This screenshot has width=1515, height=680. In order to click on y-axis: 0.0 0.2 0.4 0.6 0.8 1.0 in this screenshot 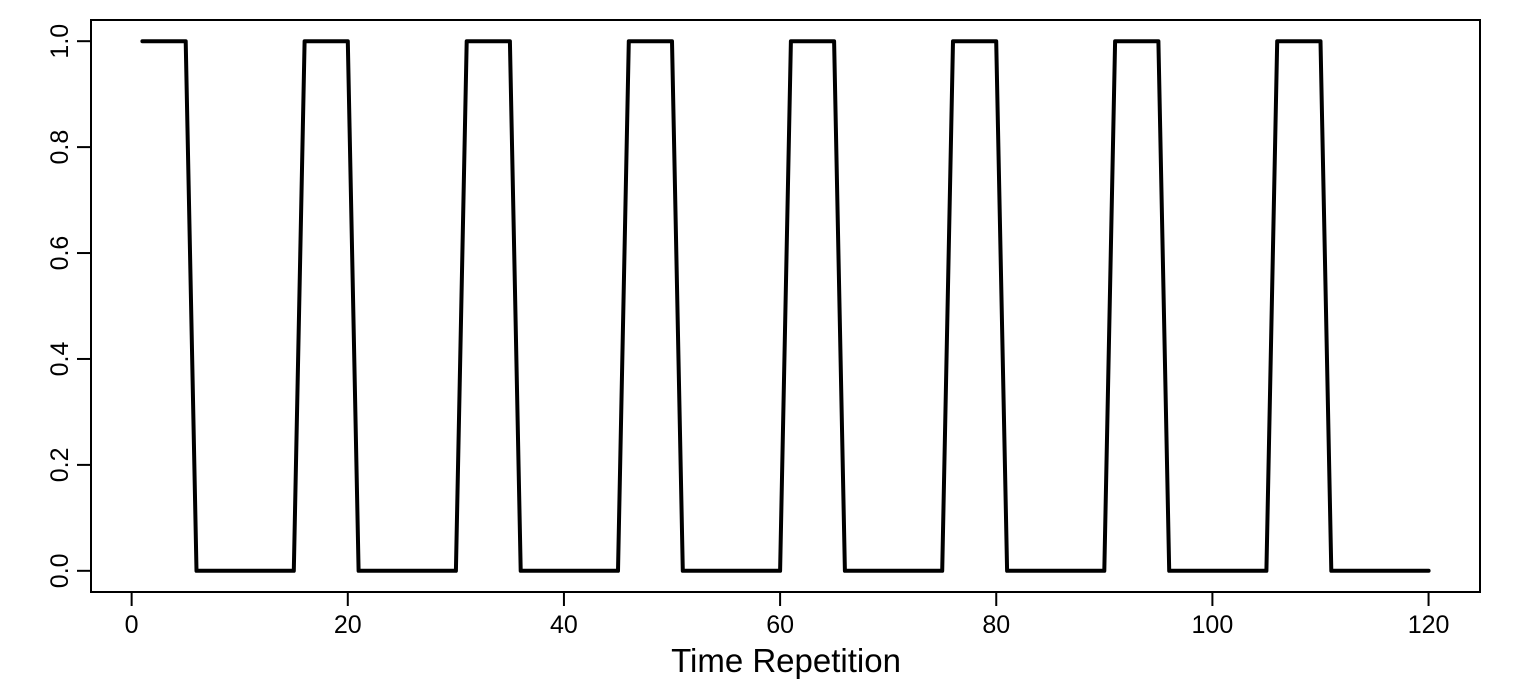, I will do `click(68, 306)`.